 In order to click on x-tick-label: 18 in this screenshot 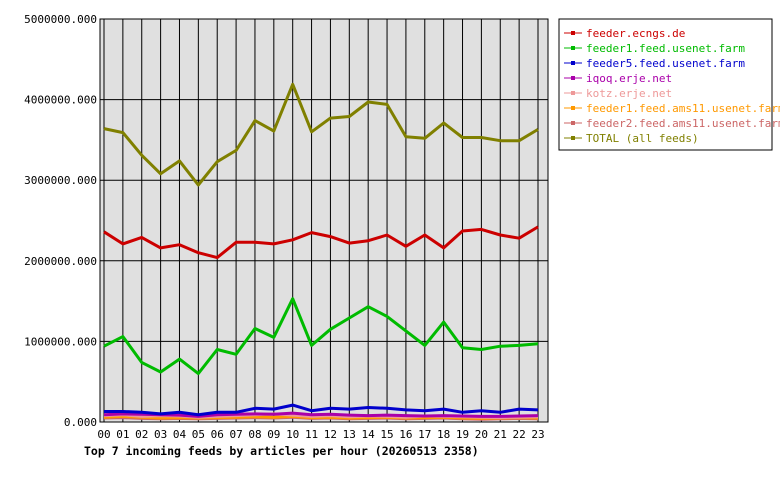, I will do `click(443, 434)`.